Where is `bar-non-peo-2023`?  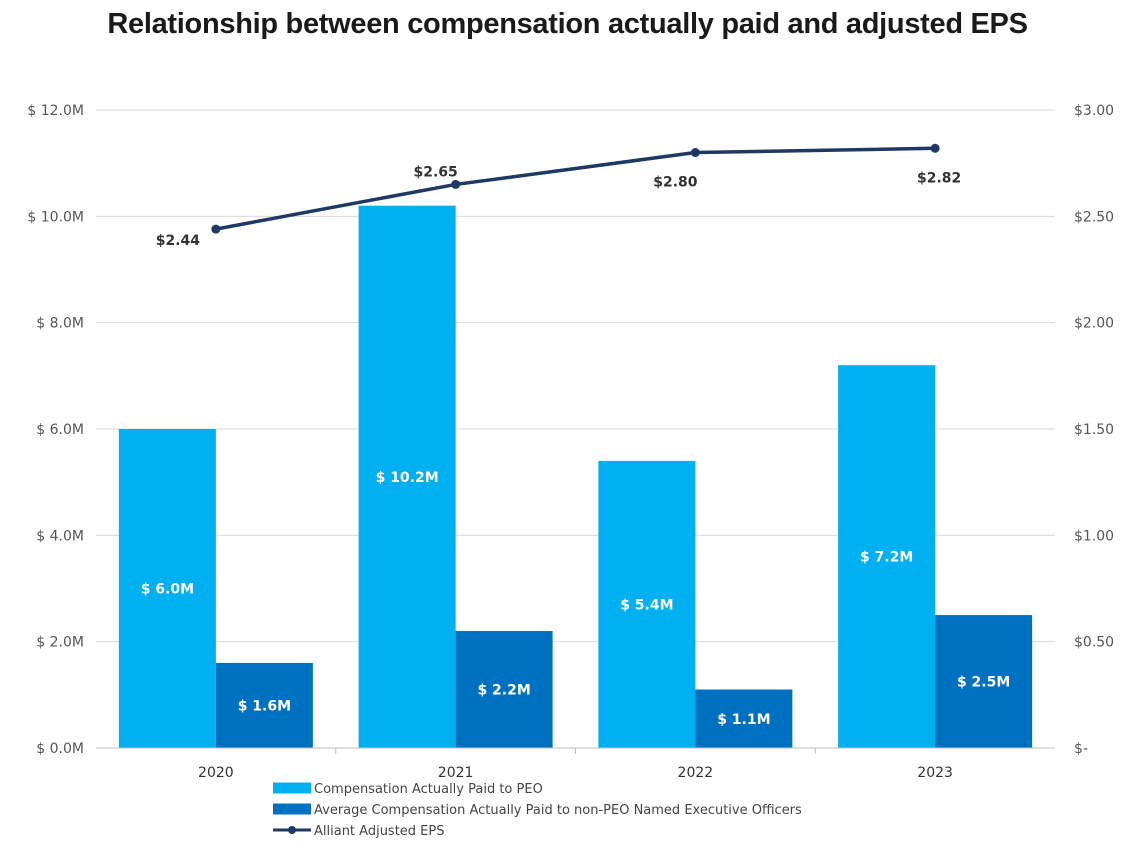 bar-non-peo-2023 is located at coordinates (984, 681).